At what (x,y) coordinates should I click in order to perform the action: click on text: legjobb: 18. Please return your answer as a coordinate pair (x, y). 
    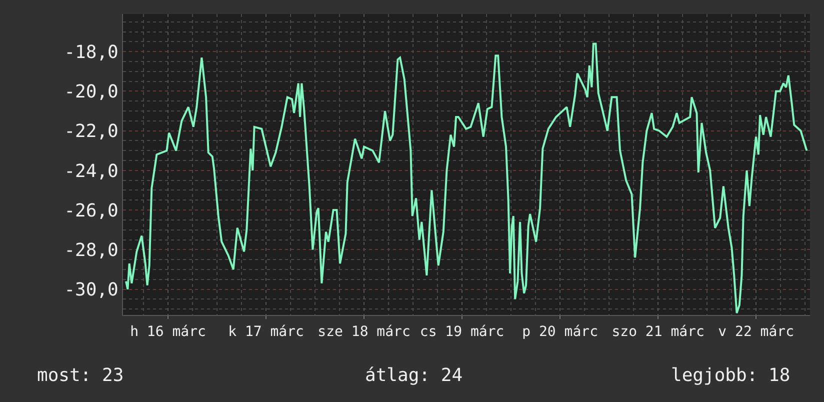
    Looking at the image, I should click on (730, 375).